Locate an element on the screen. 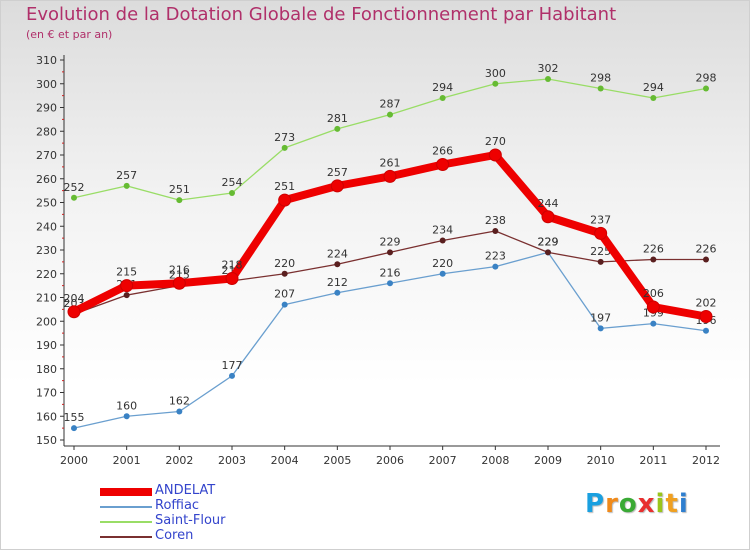  proxiti-logo: Proxiti is located at coordinates (637, 504).